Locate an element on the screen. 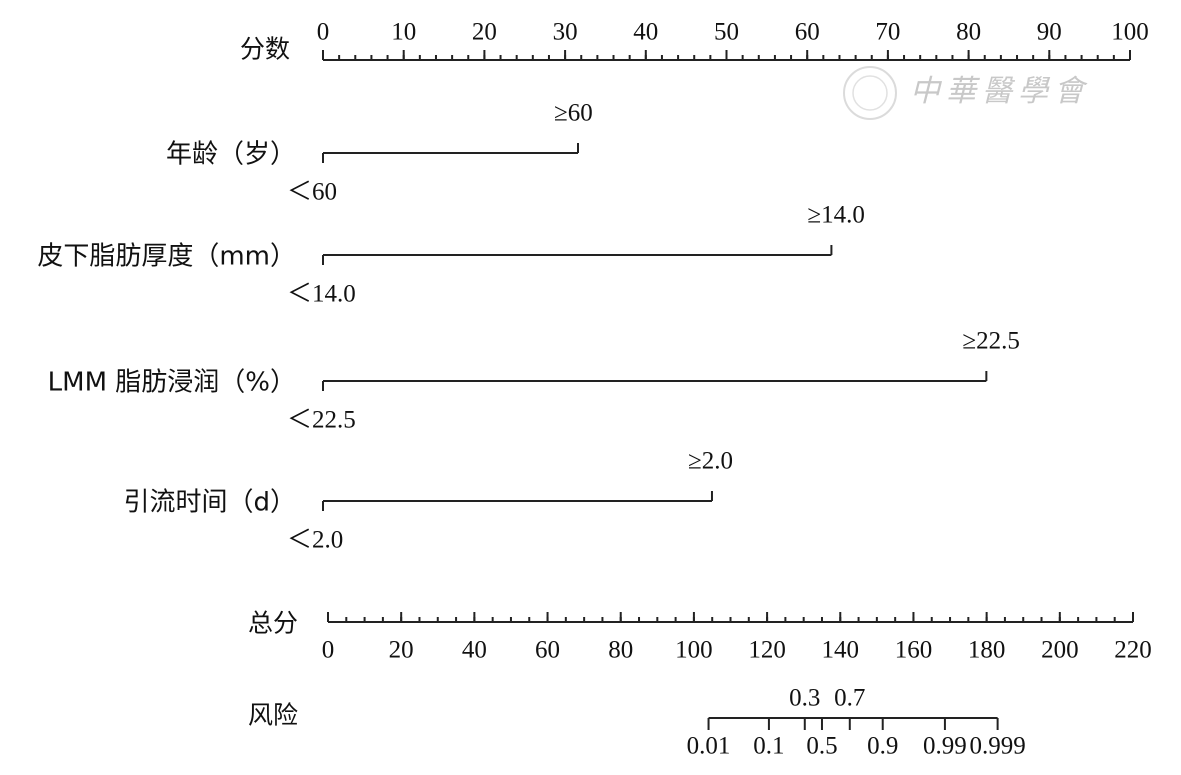  watermark-logo is located at coordinates (870, 93).